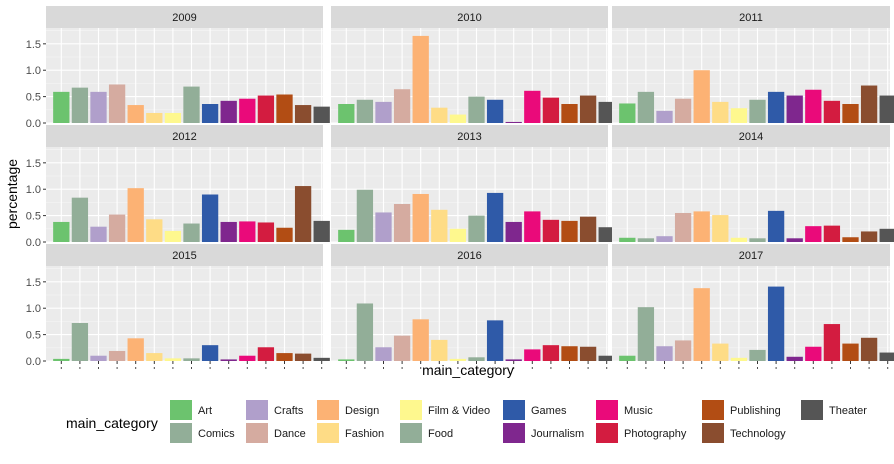 The width and height of the screenshot is (894, 464). I want to click on facet-panel-2014: 2014, so click(753, 184).